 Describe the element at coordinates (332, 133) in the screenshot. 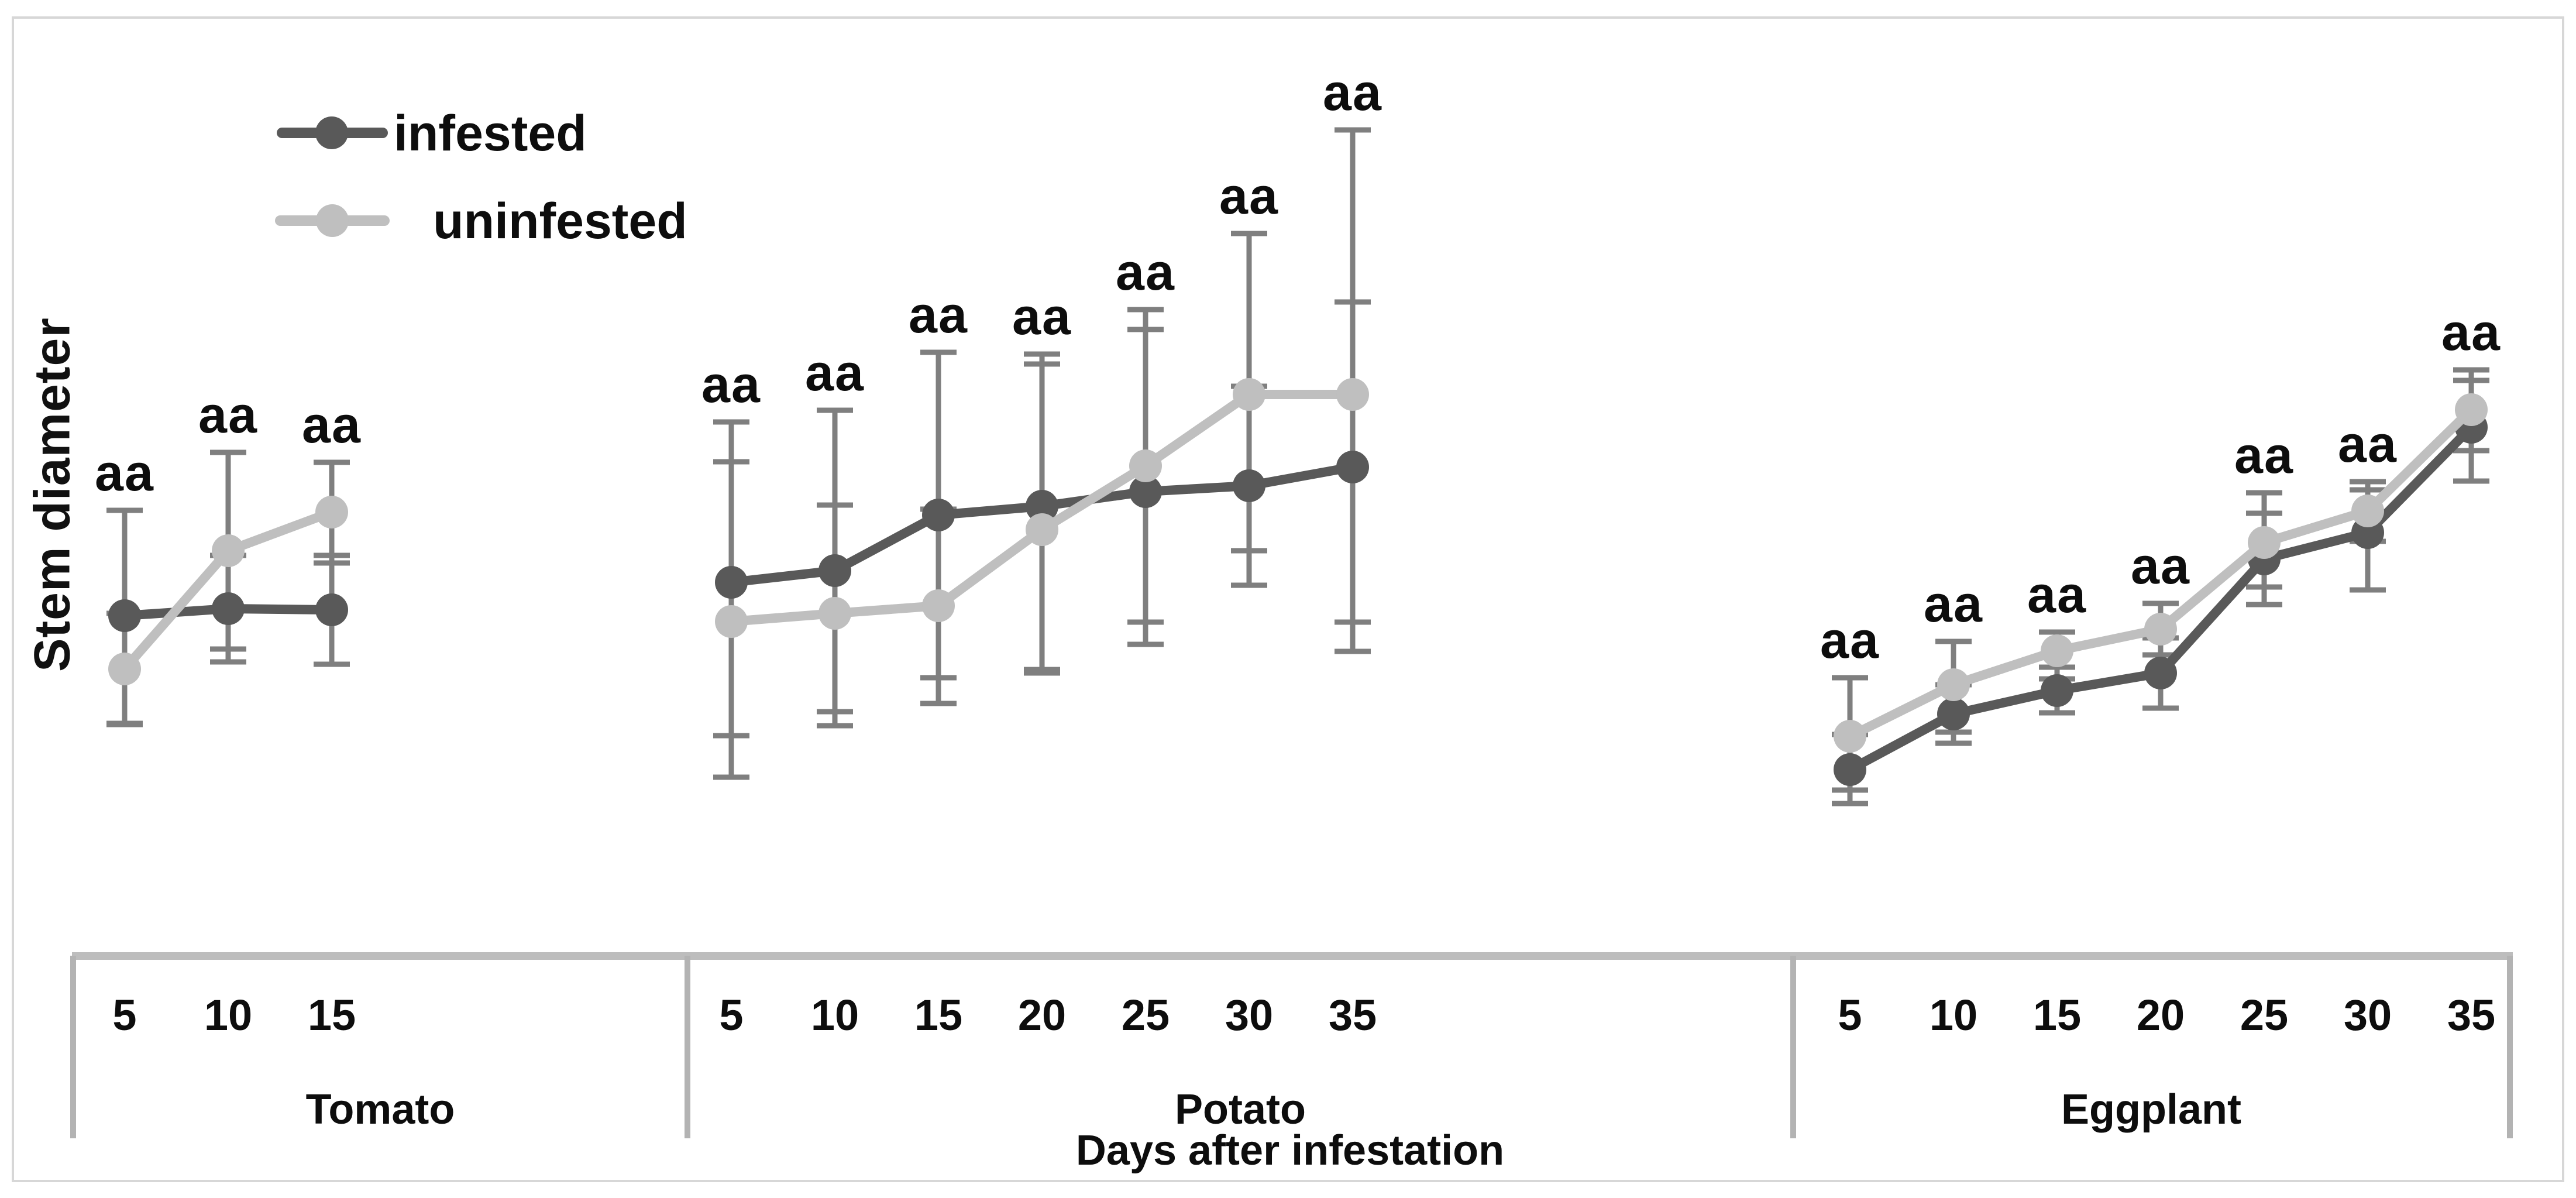

I see `infested-marker-icon` at that location.